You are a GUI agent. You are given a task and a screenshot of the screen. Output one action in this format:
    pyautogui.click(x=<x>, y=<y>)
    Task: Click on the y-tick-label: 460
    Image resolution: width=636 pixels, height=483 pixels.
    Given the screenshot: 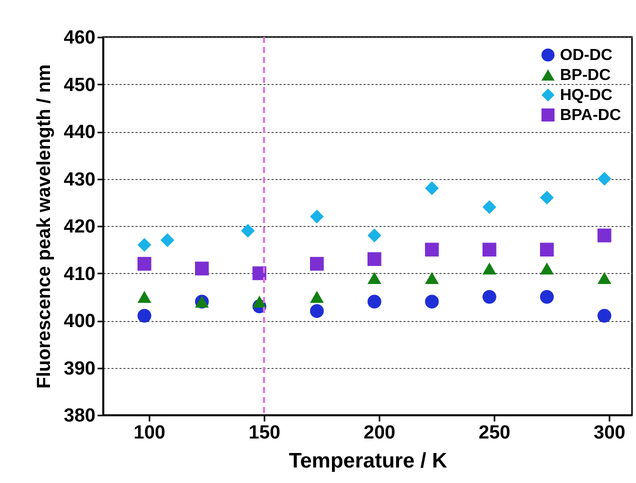 What is the action you would take?
    pyautogui.click(x=80, y=38)
    